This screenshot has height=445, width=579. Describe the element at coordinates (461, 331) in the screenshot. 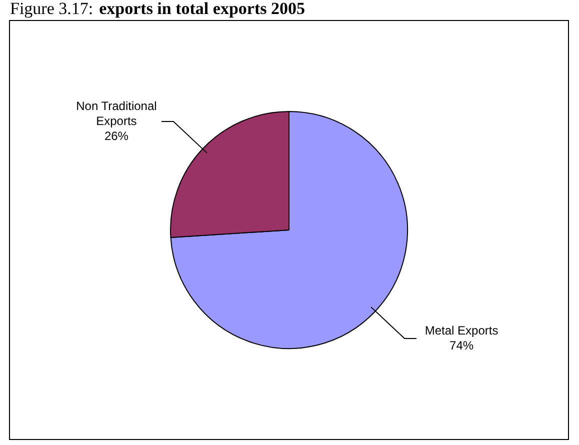

I see `slice-label: Metal Exports` at that location.